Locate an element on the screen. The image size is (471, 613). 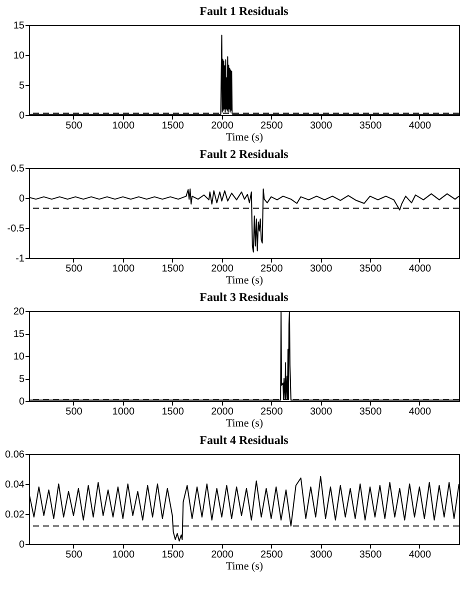
chart-title: Fault 3 Residuals is located at coordinates (244, 297).